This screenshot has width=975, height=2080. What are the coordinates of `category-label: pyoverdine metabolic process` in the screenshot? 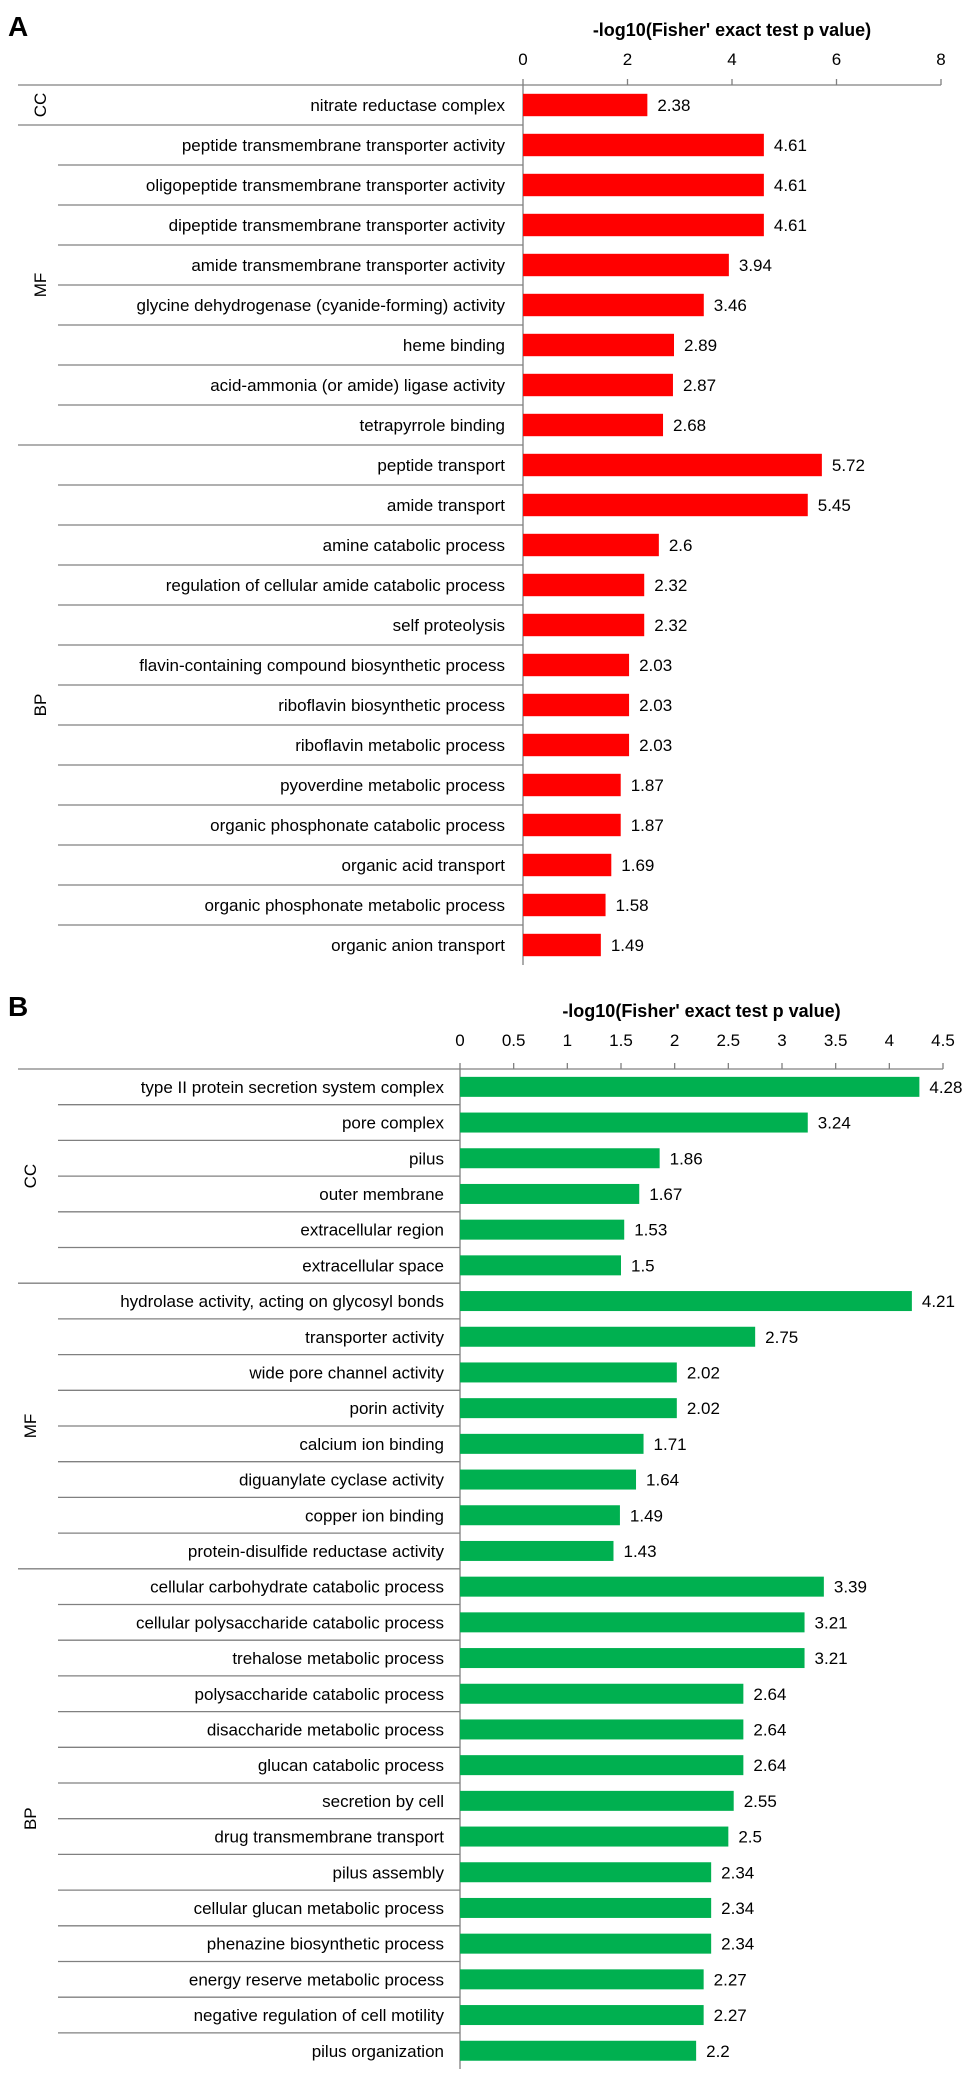 It's located at (392, 785).